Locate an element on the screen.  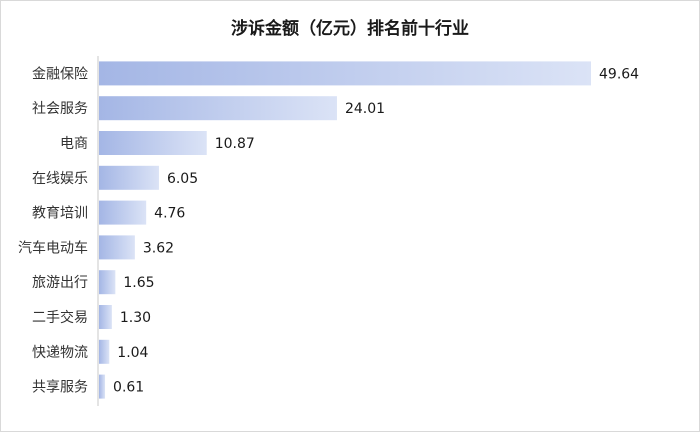
value-label: 4.76 is located at coordinates (169, 214).